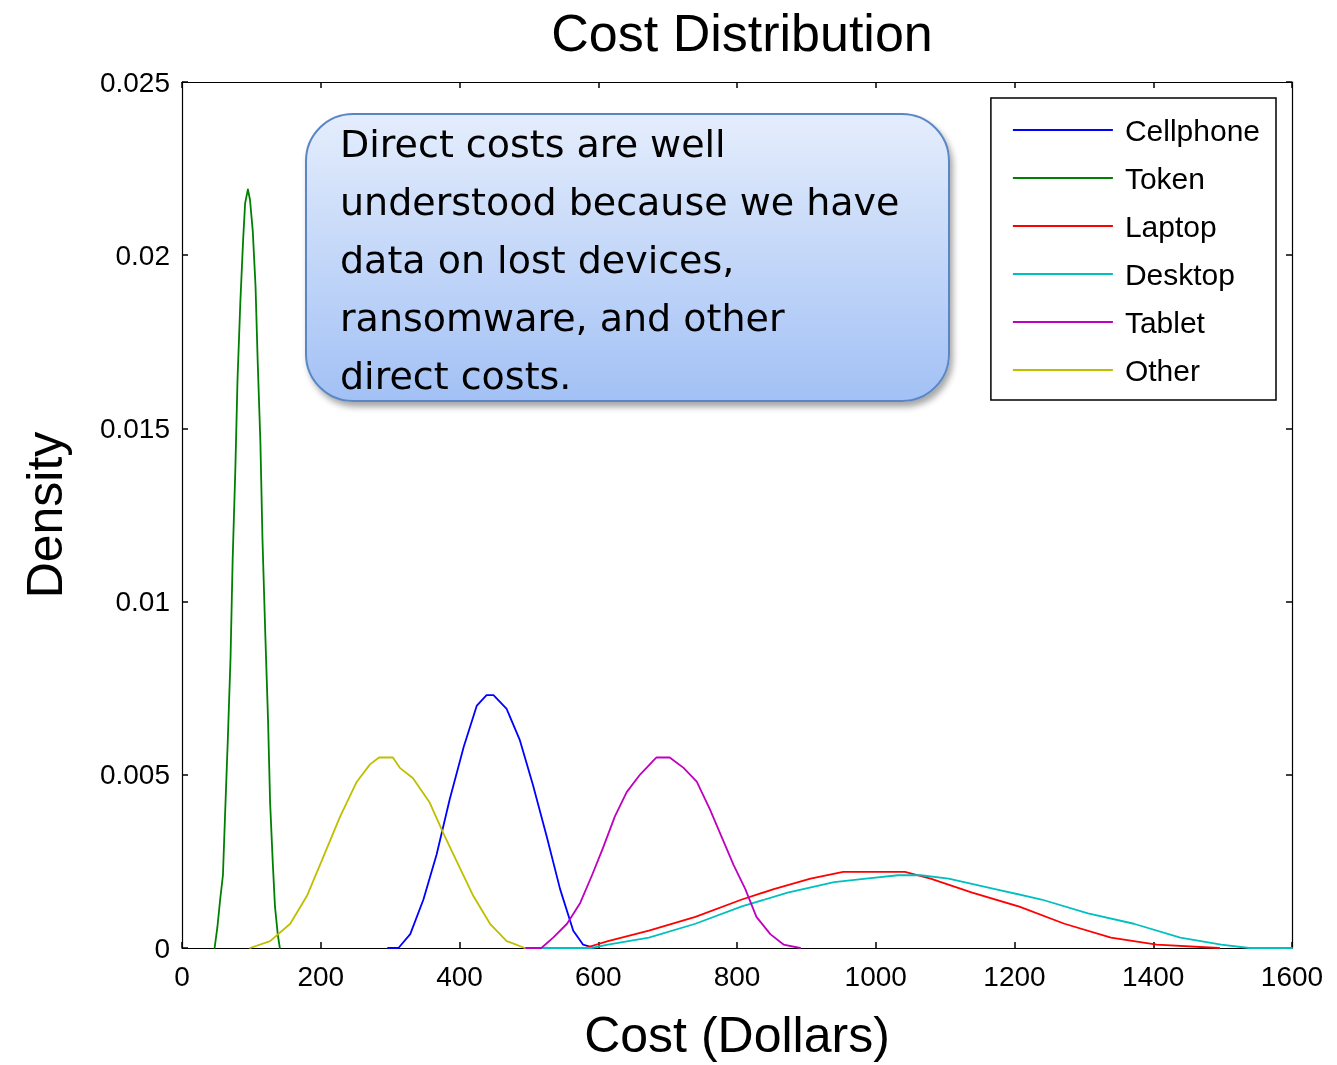 Image resolution: width=1337 pixels, height=1065 pixels. What do you see at coordinates (1165, 322) in the screenshot?
I see `legend-label: Tablet` at bounding box center [1165, 322].